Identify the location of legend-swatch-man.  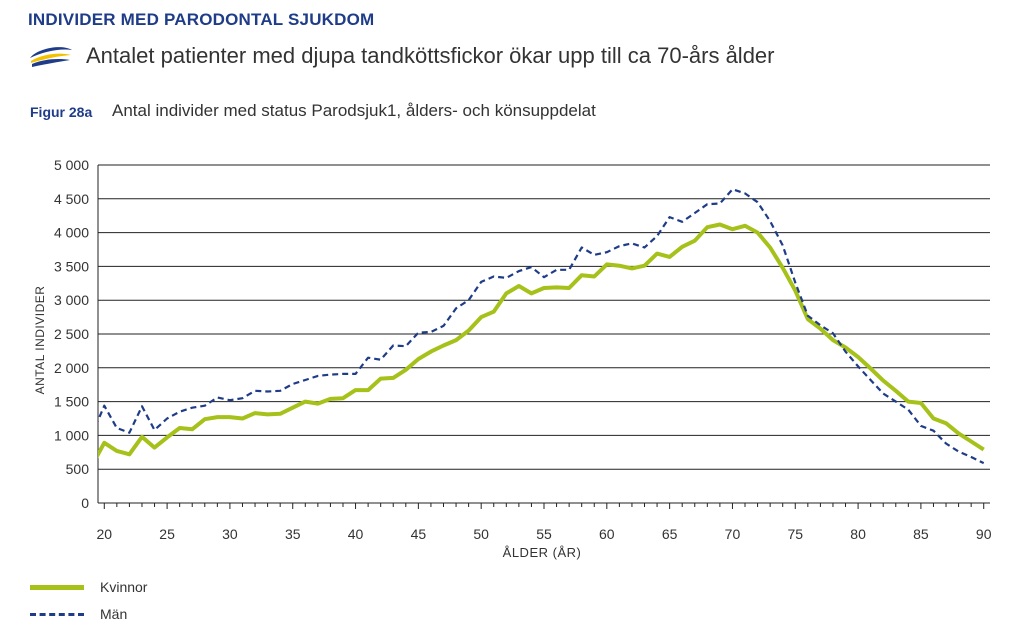
(57, 614).